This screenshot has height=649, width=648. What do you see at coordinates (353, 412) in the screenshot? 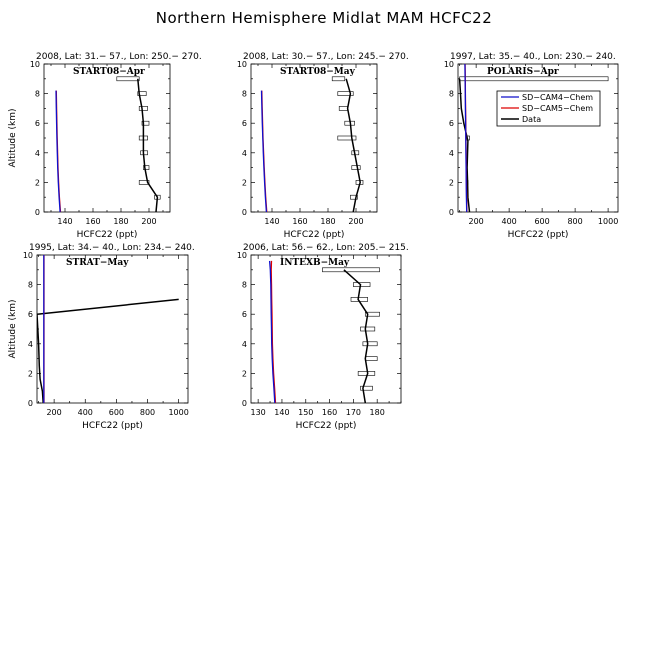
I see `x-tick-label: 170` at bounding box center [353, 412].